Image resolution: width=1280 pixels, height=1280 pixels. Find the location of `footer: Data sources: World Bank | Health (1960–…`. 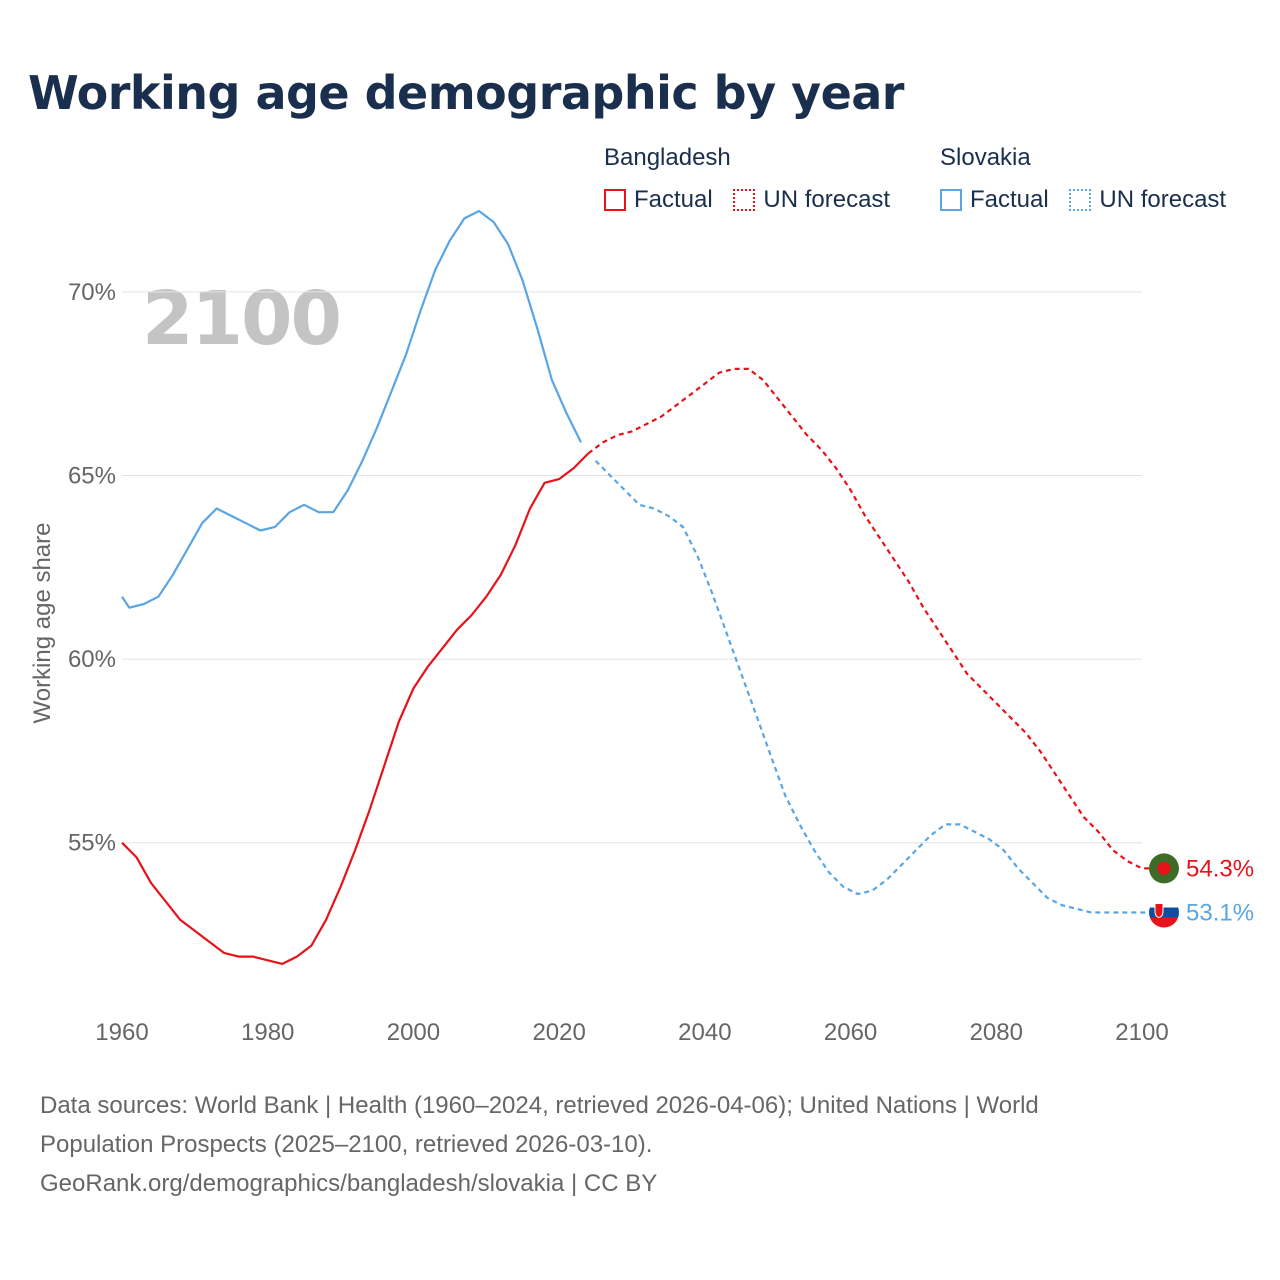

footer: Data sources: World Bank | Health (1960–… is located at coordinates (630, 1144).